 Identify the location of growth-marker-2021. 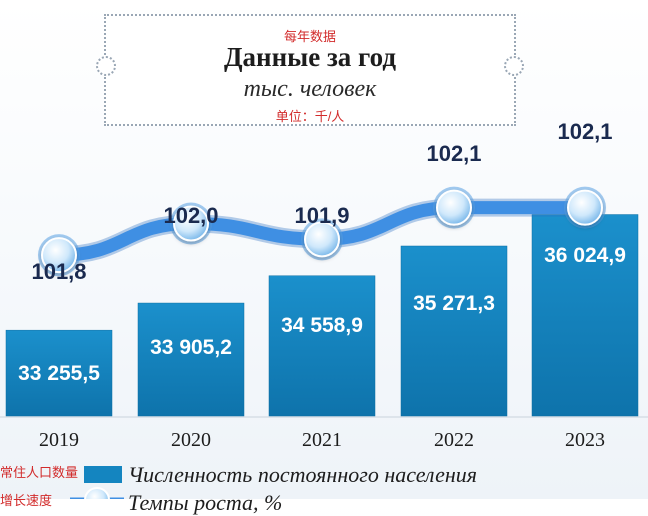
(322, 239).